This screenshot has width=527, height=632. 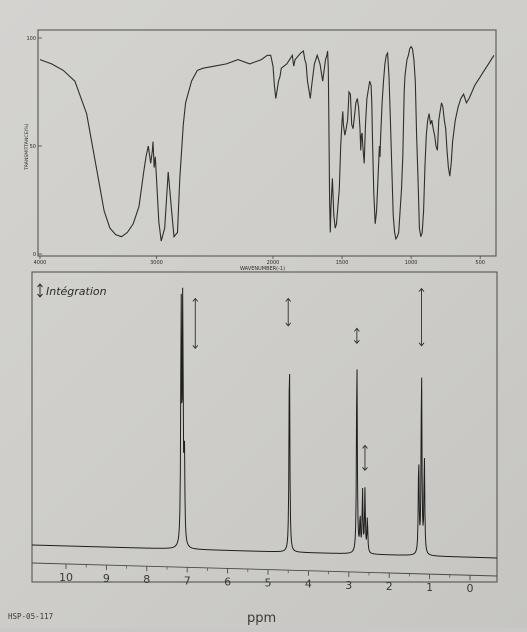 I want to click on ir-x-tick-label: 1500, so click(x=342, y=263).